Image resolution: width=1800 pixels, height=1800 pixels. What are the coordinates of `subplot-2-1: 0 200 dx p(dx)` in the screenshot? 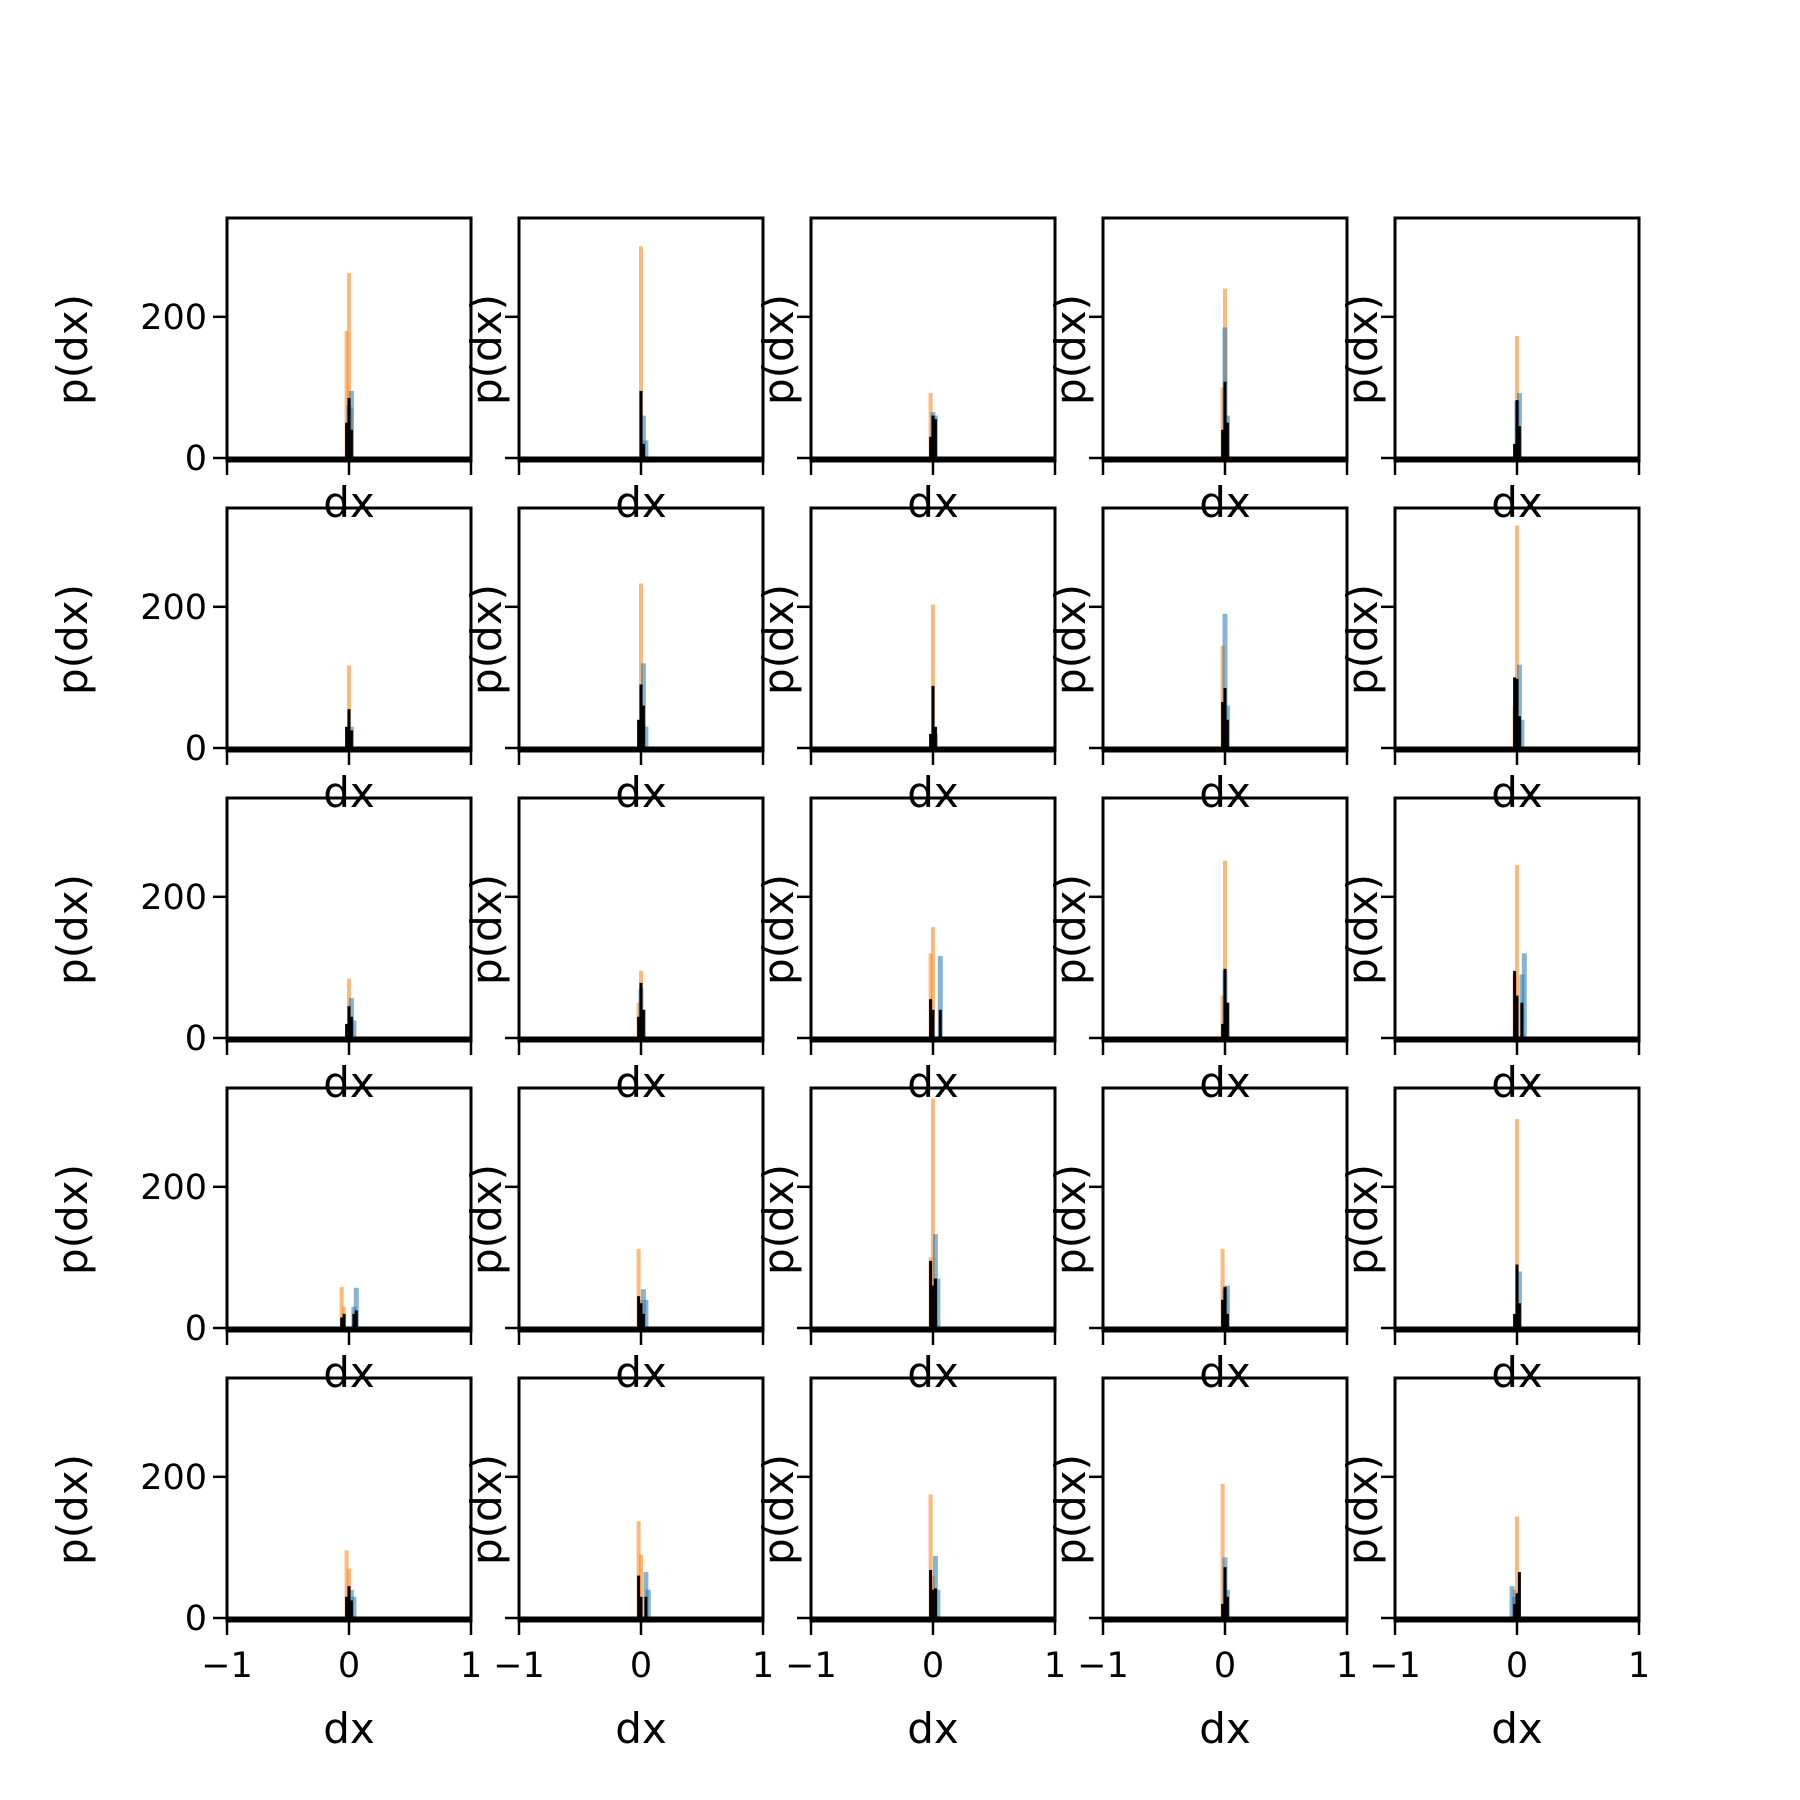 It's located at (260, 661).